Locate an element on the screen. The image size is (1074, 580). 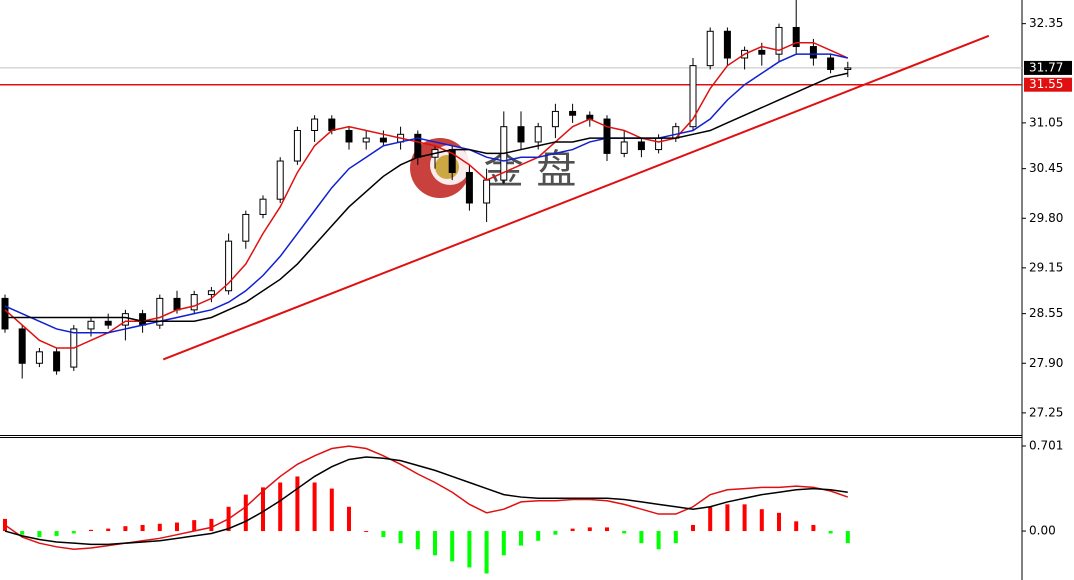
y-tick-label: 32.35 is located at coordinates (1046, 23).